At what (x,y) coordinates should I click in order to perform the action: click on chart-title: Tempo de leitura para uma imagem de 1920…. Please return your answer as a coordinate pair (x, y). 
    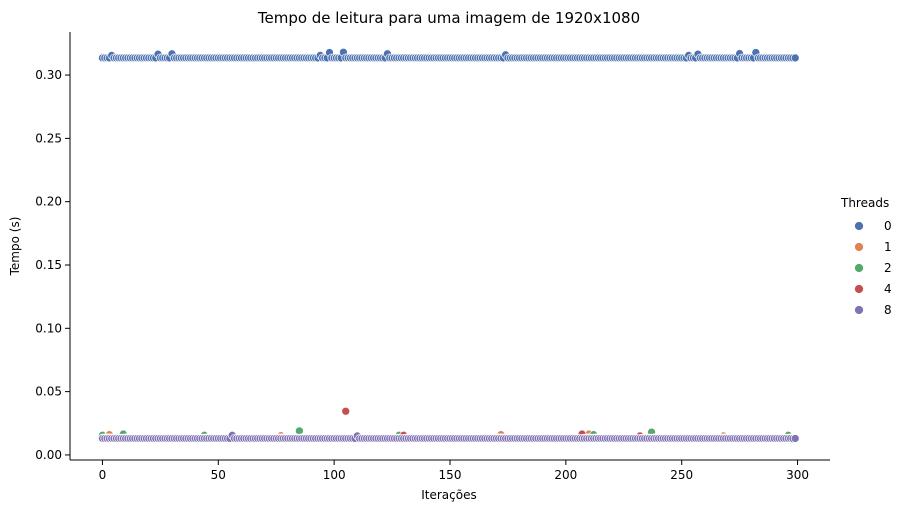
    Looking at the image, I should click on (448, 18).